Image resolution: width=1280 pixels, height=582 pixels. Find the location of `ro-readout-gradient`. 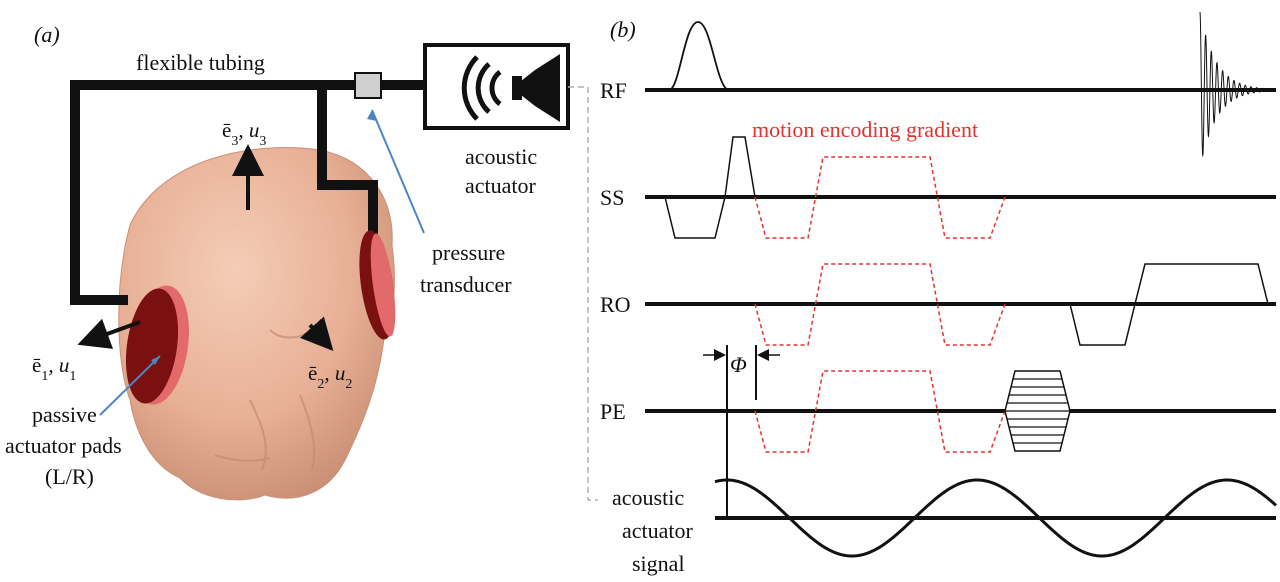

ro-readout-gradient is located at coordinates (1169, 304).